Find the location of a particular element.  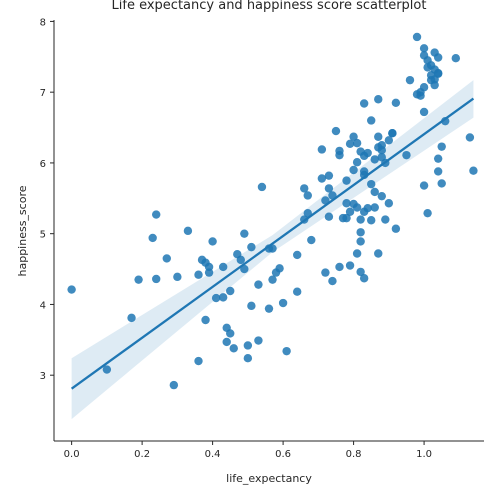

x-tick-label: 0.4 is located at coordinates (213, 454).